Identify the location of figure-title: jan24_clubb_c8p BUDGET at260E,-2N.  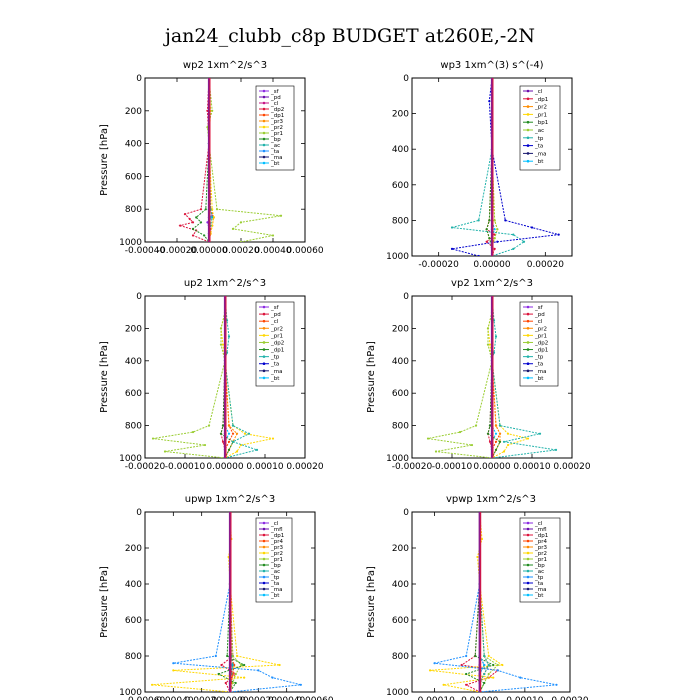
(349, 36).